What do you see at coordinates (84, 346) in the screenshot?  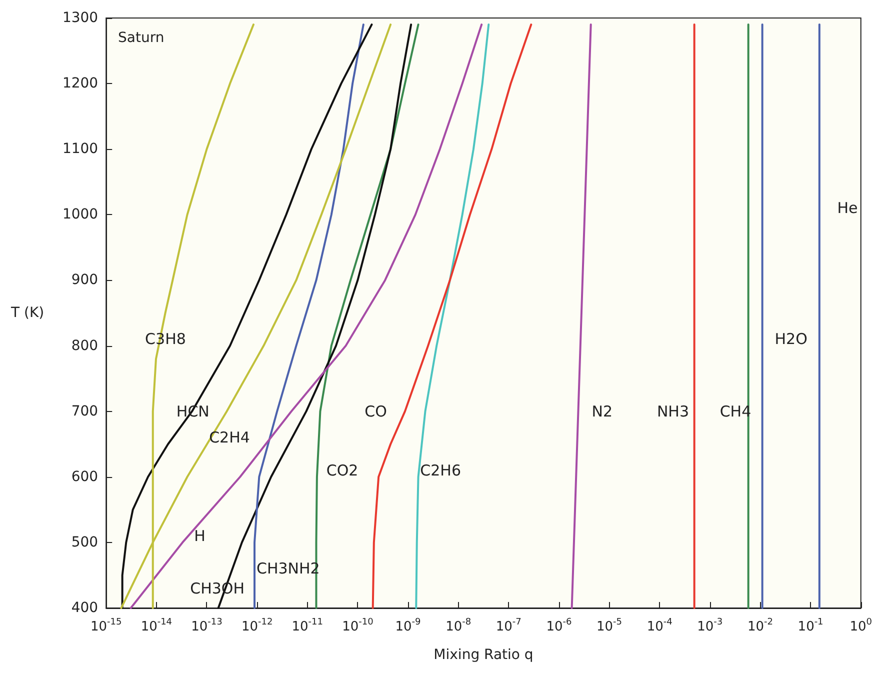 I see `y-tick-label: 800` at bounding box center [84, 346].